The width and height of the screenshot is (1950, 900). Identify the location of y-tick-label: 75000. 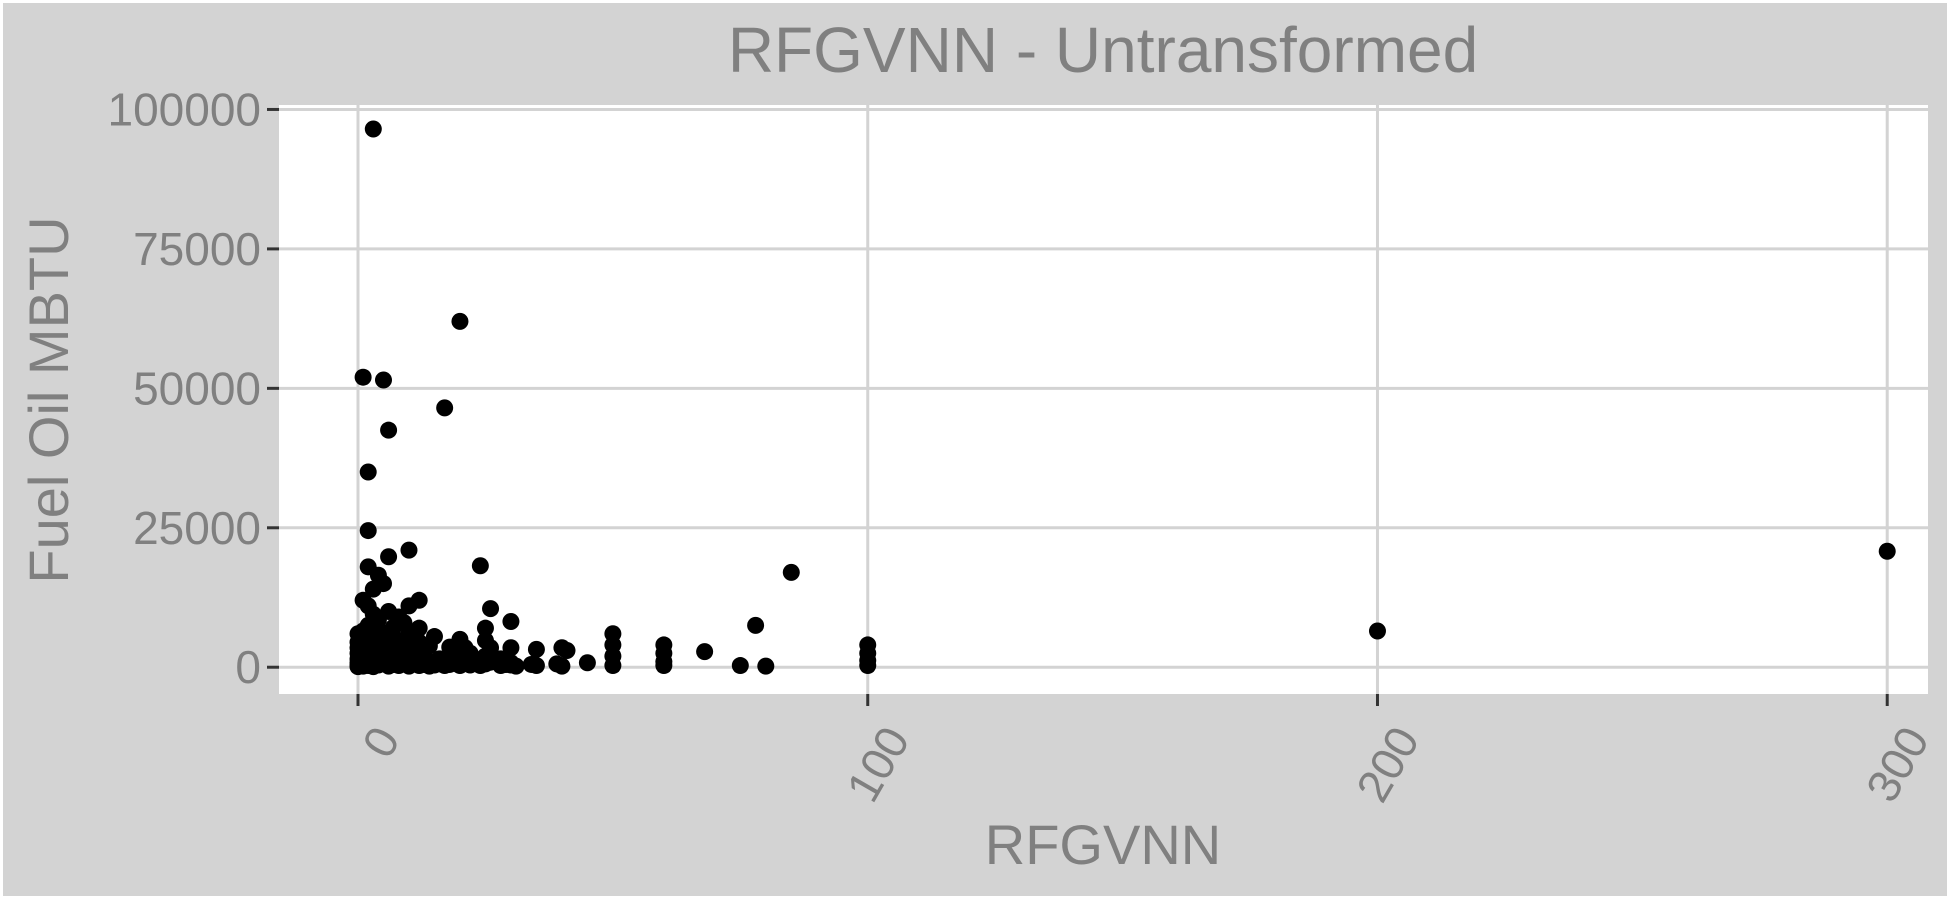
(197, 249).